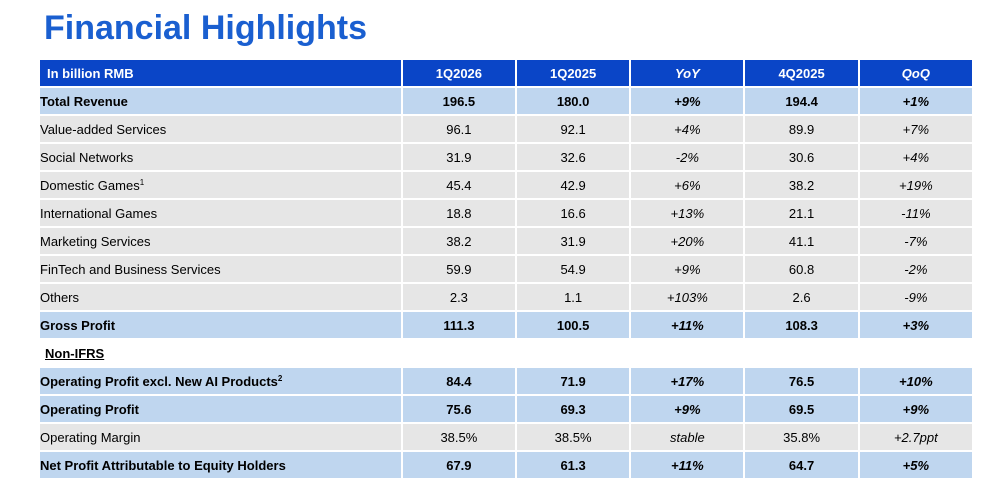  Describe the element at coordinates (914, 381) in the screenshot. I see `cell-qoq: +10%` at that location.